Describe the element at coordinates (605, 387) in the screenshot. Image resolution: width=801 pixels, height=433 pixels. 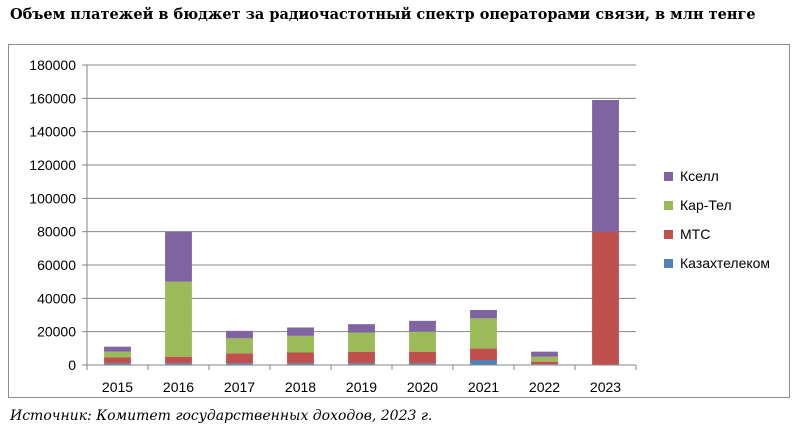
I see `x-tick-label: 2023` at that location.